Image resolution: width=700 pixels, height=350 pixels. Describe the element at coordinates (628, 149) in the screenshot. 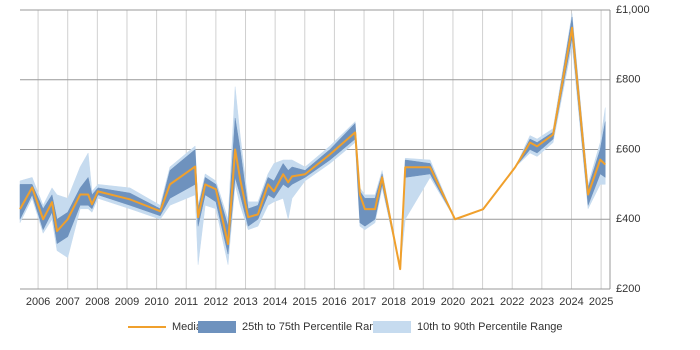

I see `y-tick-label: £600` at that location.